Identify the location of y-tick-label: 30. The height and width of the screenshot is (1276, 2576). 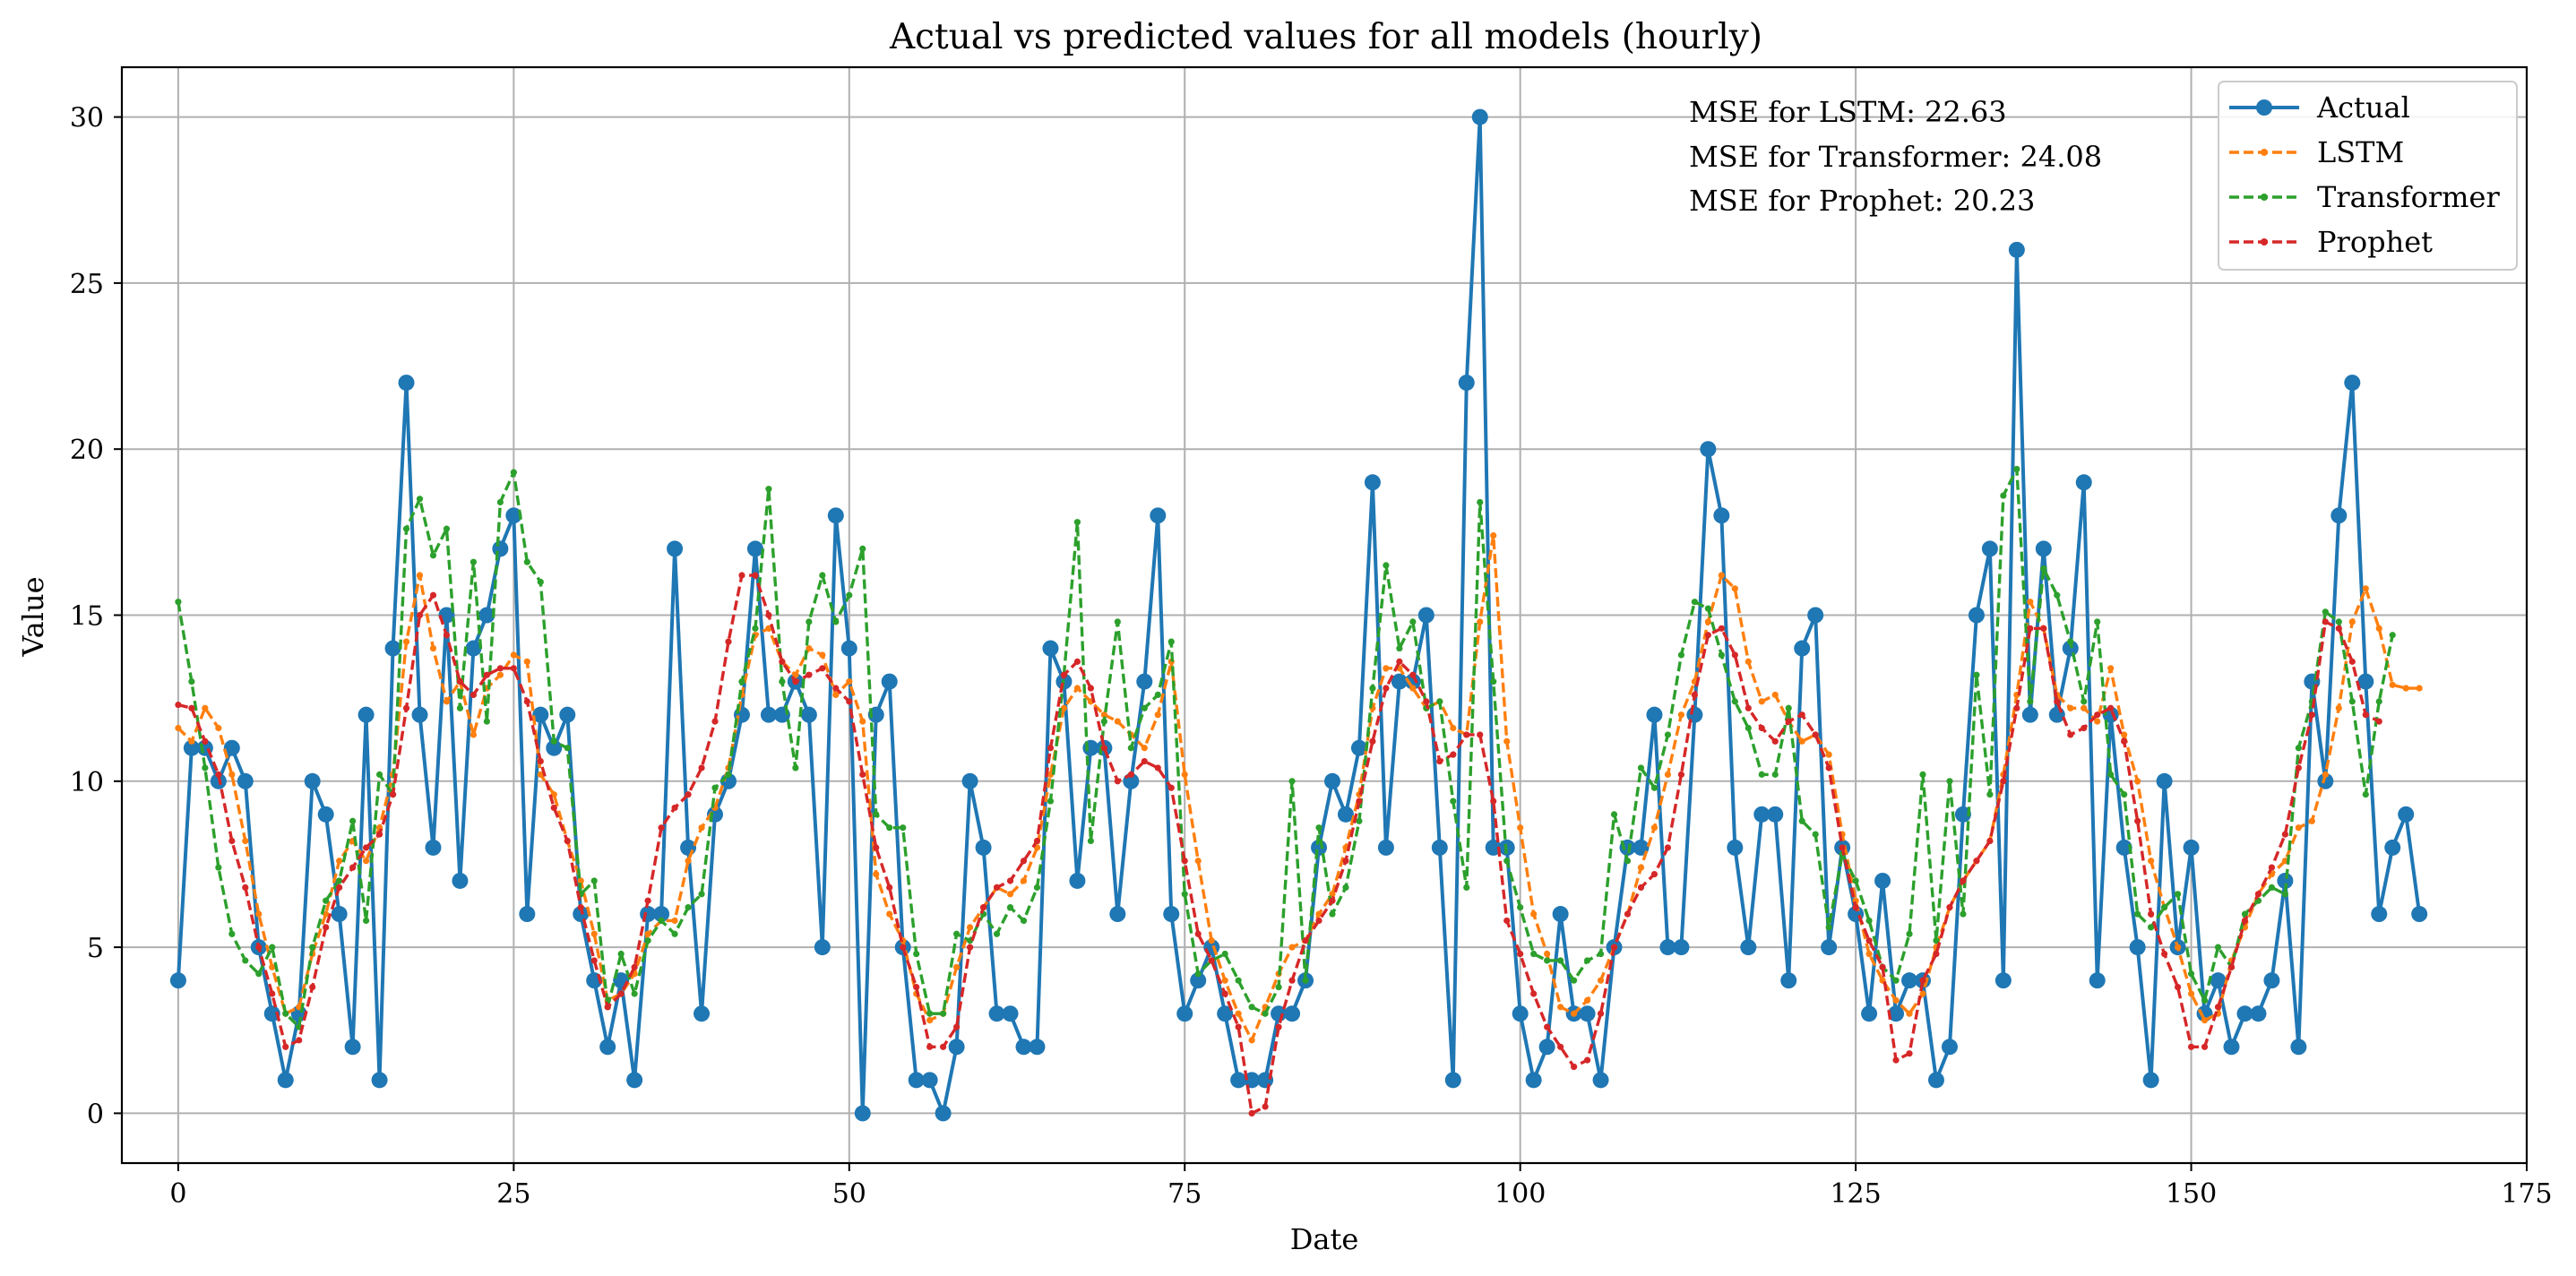
(87, 118).